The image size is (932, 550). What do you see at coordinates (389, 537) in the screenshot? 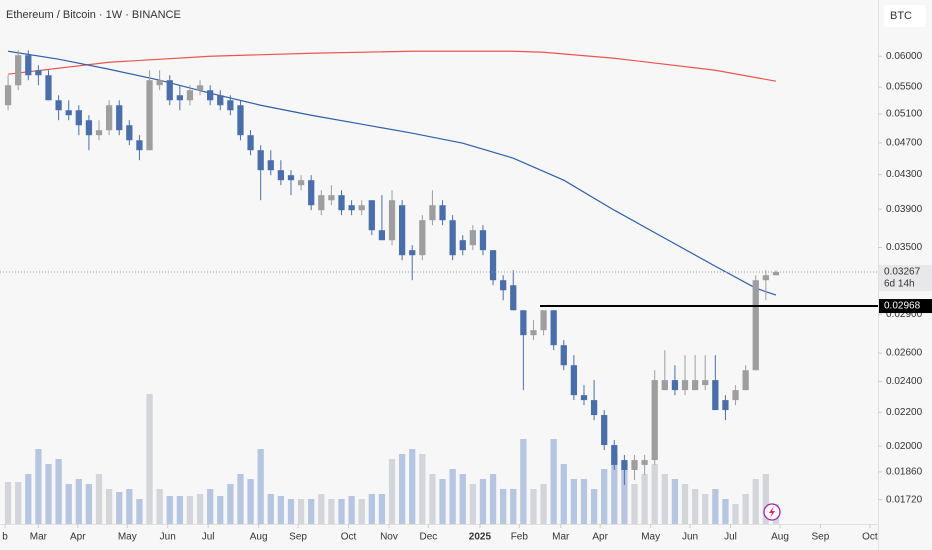
I see `x-tick-label: Nov` at bounding box center [389, 537].